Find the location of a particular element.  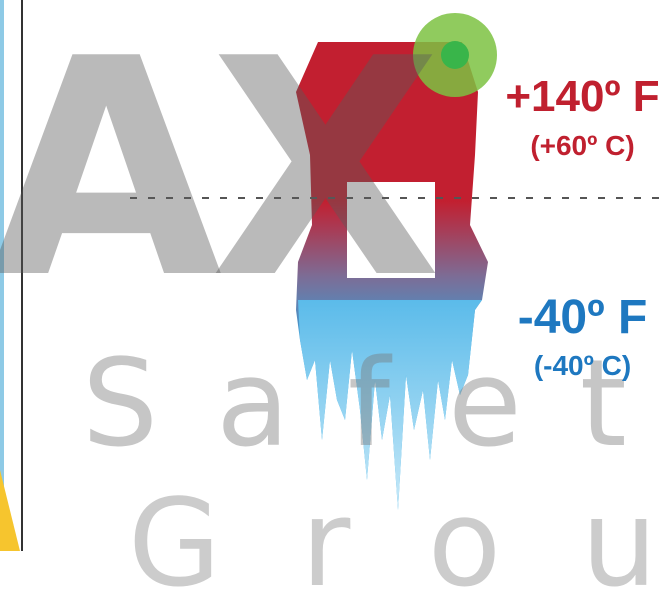

low-temp-fahrenheit: -40º F is located at coordinates (582, 317).